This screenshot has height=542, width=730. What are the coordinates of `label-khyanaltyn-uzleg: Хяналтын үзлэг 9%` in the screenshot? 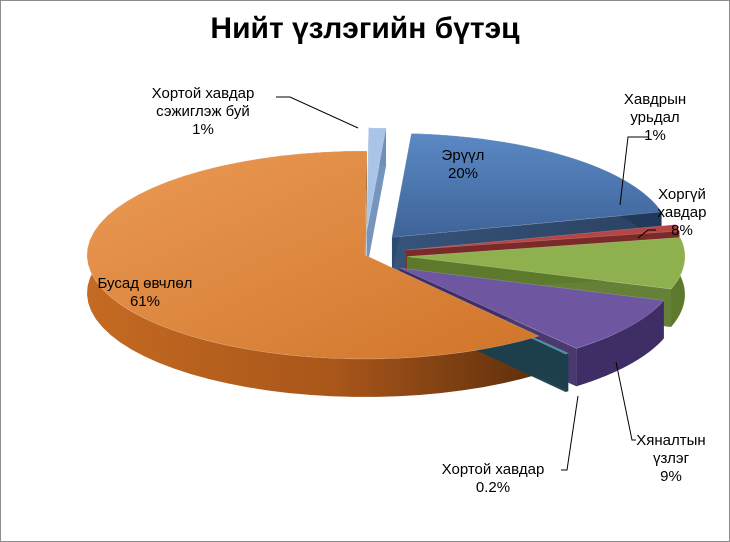 It's located at (671, 459).